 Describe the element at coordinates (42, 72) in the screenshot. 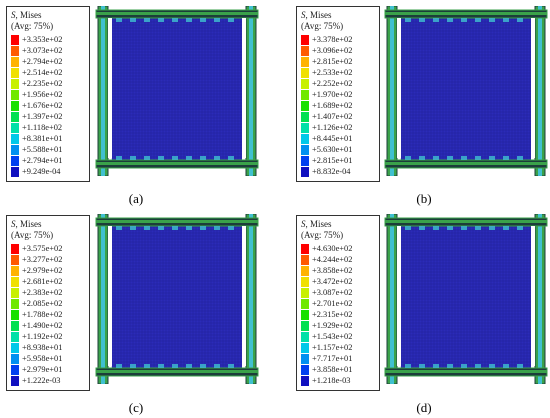

I see `legend-value: +2.514e+02` at that location.